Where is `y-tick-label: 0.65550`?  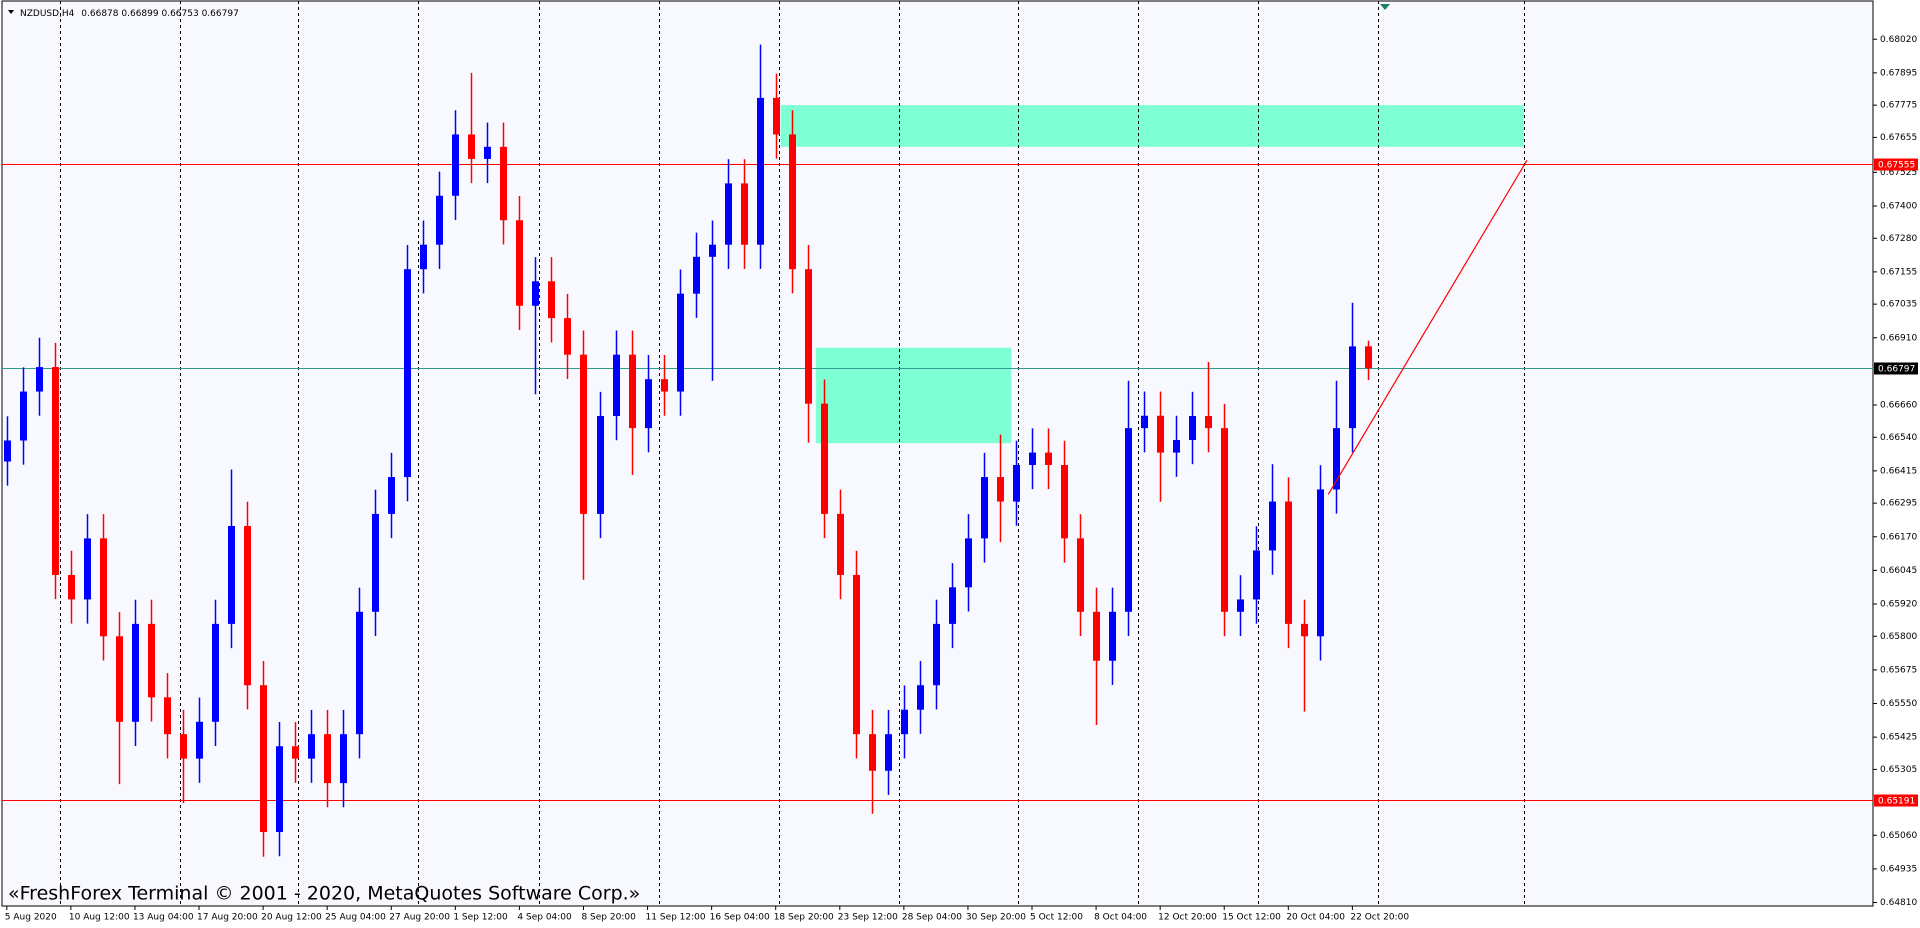
y-tick-label: 0.65550 is located at coordinates (1898, 704).